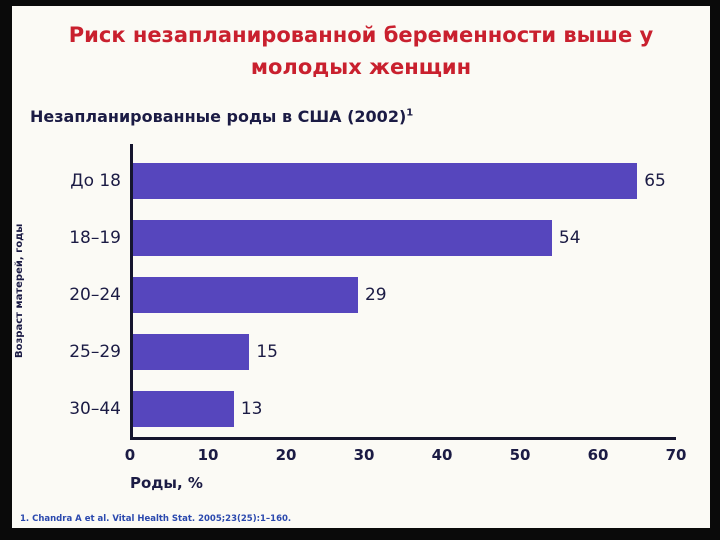 The image size is (720, 540). I want to click on chart-subtitle-superscript: 1, so click(410, 113).